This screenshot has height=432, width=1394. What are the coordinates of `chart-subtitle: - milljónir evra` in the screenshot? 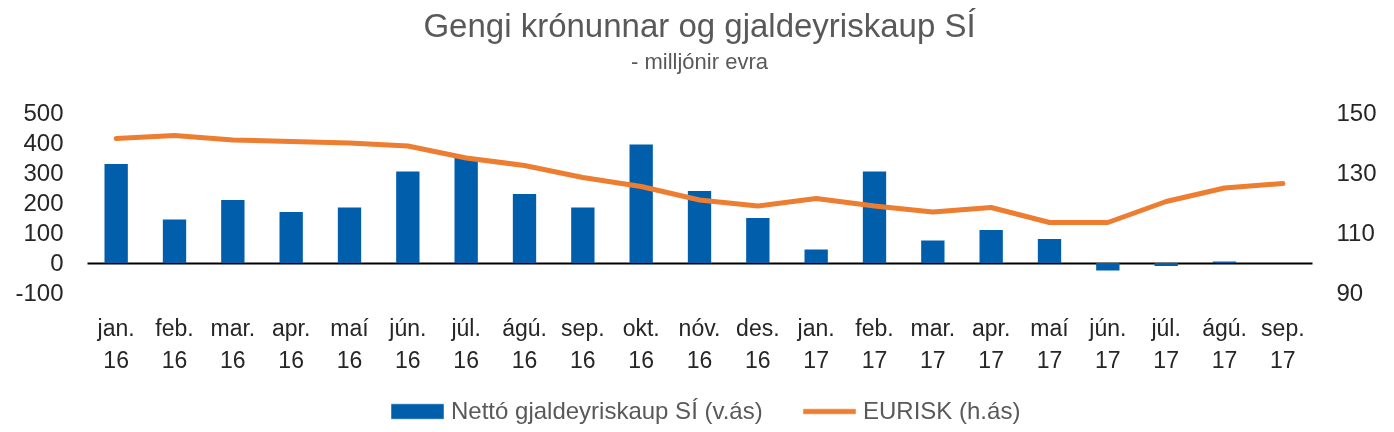 It's located at (700, 61).